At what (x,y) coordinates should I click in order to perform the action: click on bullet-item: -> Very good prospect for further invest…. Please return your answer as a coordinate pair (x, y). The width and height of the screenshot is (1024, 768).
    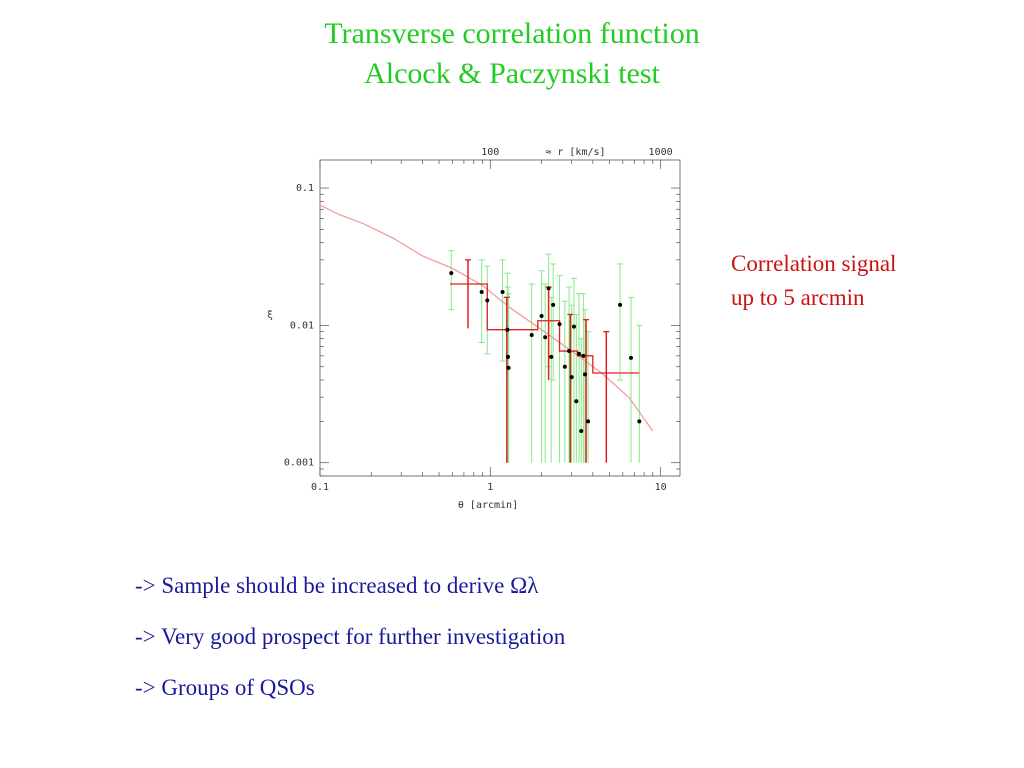
    Looking at the image, I should click on (350, 636).